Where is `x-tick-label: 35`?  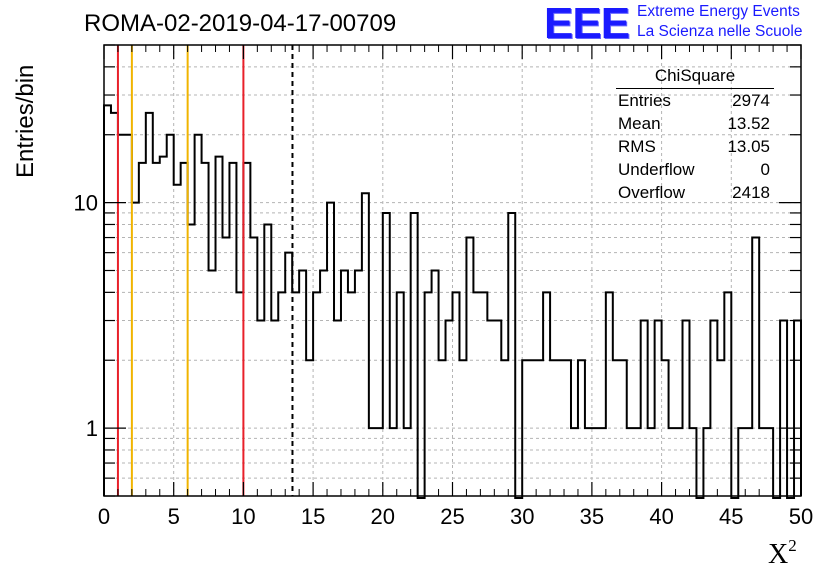 x-tick-label: 35 is located at coordinates (592, 516).